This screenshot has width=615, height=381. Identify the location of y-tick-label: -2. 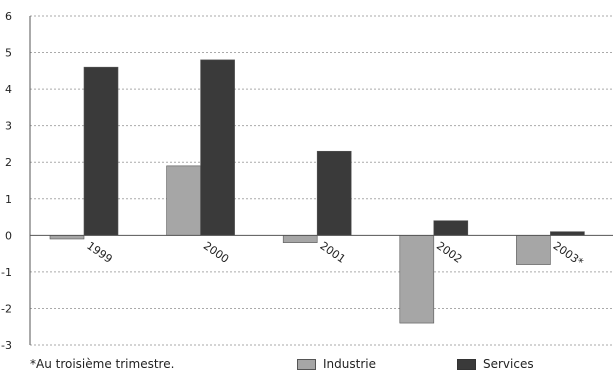
(6, 308).